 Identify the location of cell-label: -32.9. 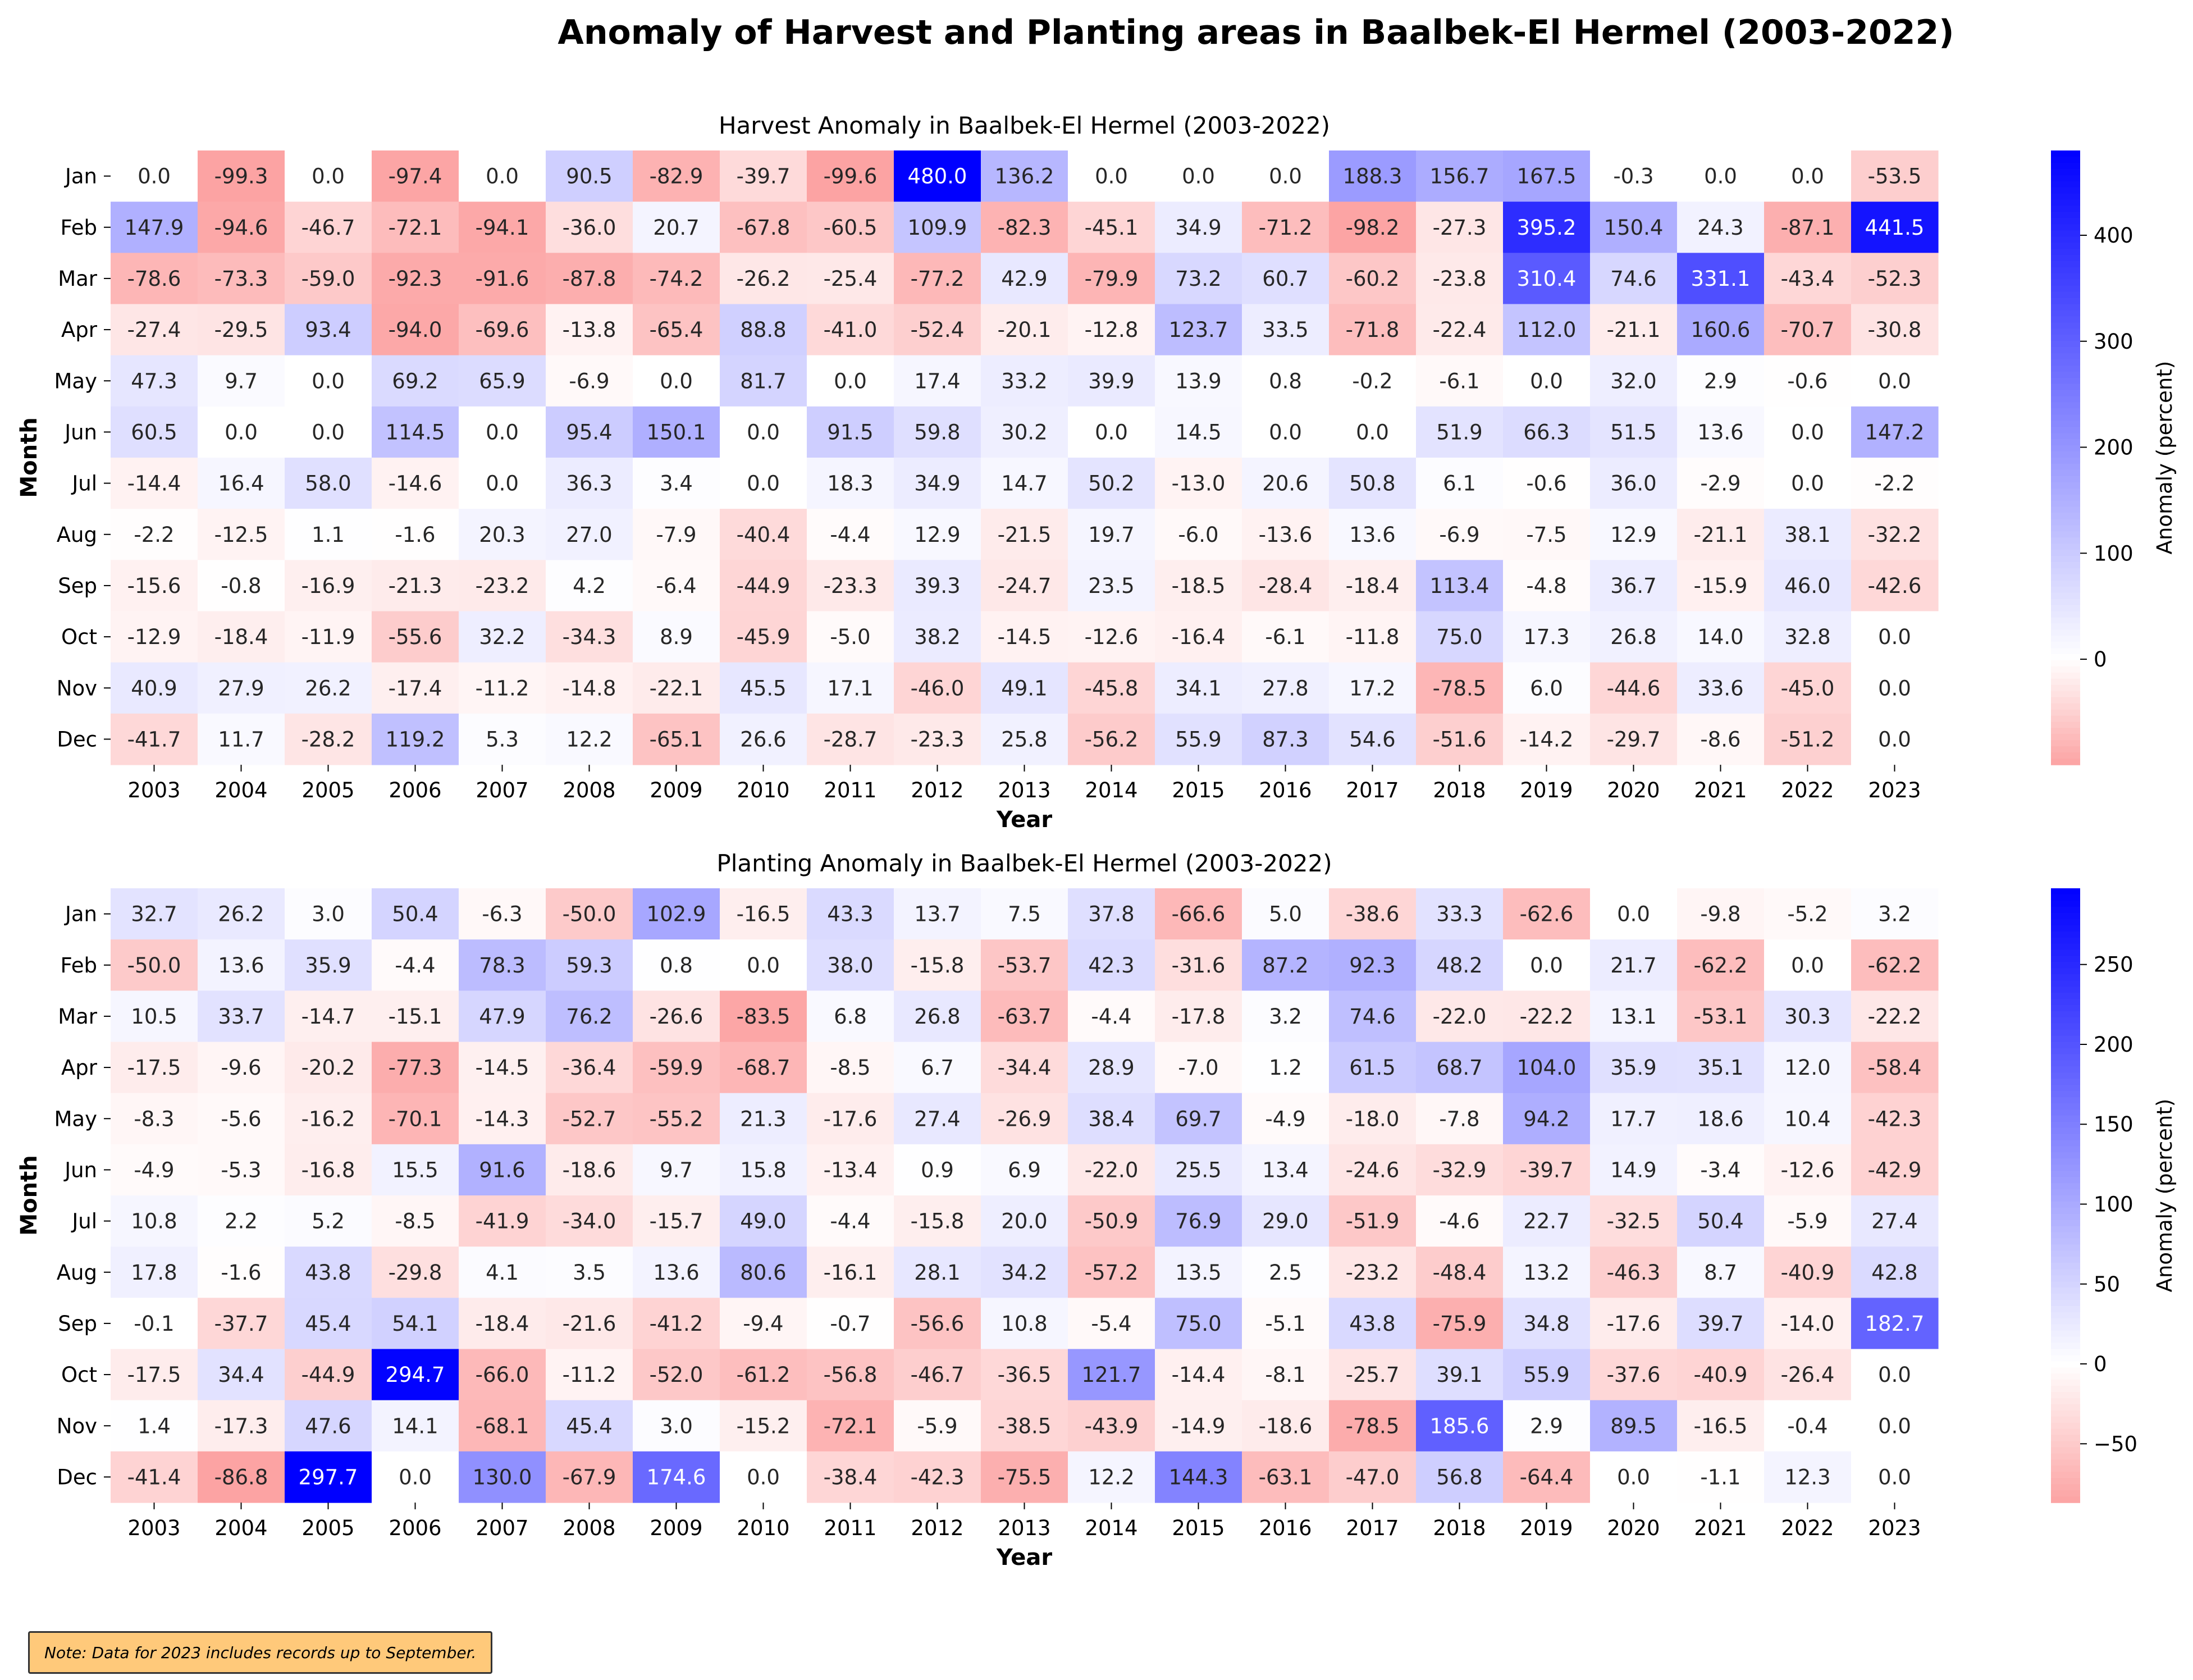
(1460, 1170).